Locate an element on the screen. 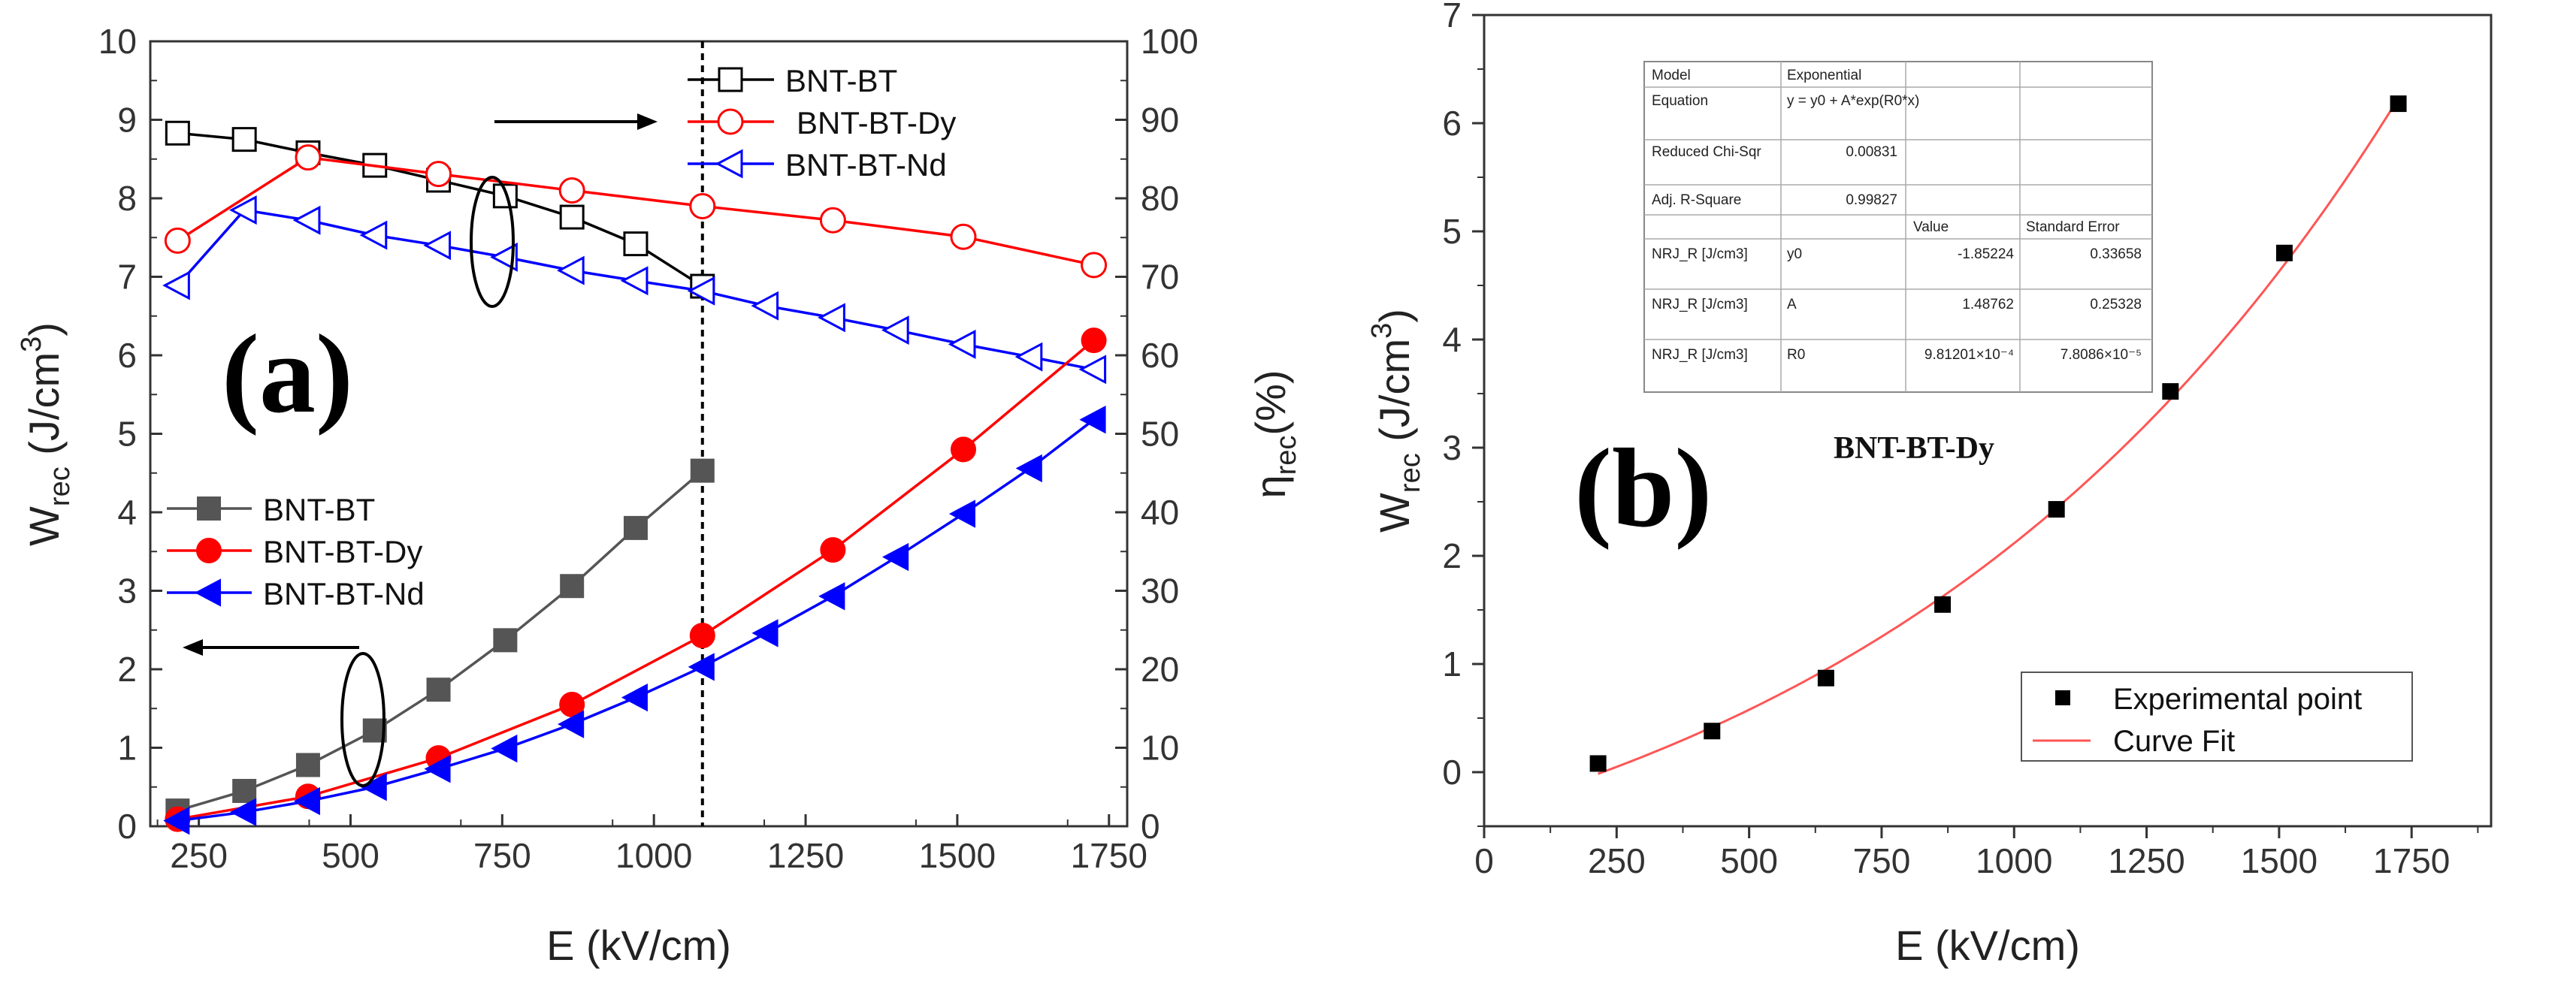 The height and width of the screenshot is (996, 2576). legend-w: BNT-BT BNT-BT-Dy BNT-BT-Nd is located at coordinates (296, 551).